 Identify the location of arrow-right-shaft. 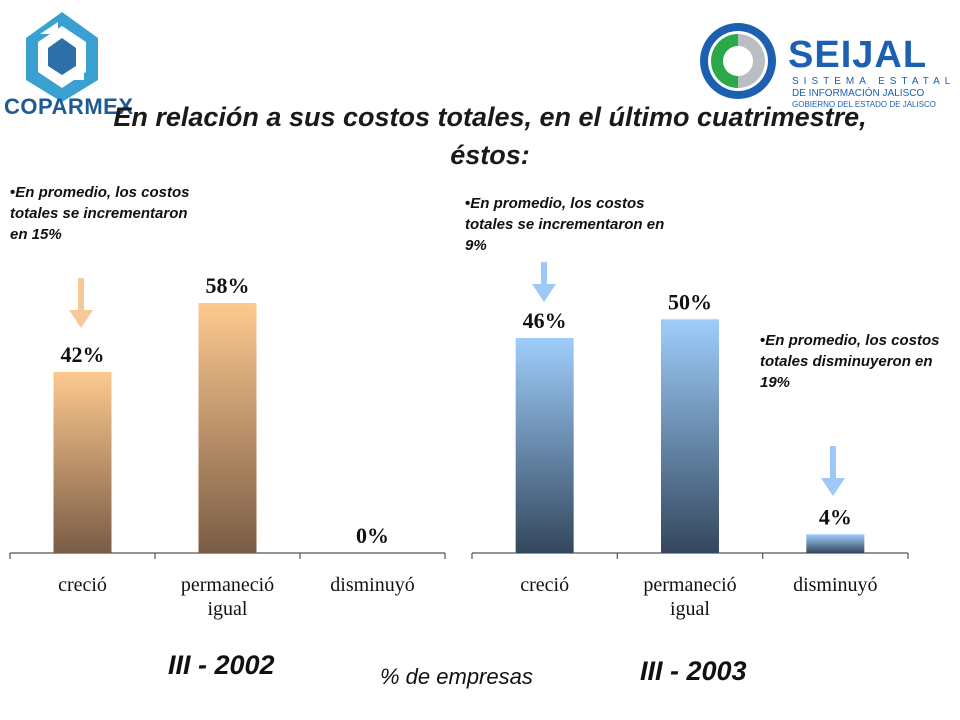
(833, 463).